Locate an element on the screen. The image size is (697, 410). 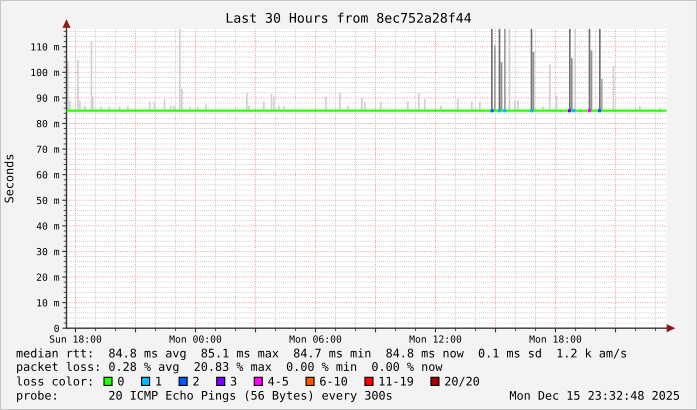
text: median rtt: 84.8 ms avg 85.1 ms max 84.7 ms min 84.8 ms now 0.1 ms sd 1.2 k am/s is located at coordinates (321, 354).